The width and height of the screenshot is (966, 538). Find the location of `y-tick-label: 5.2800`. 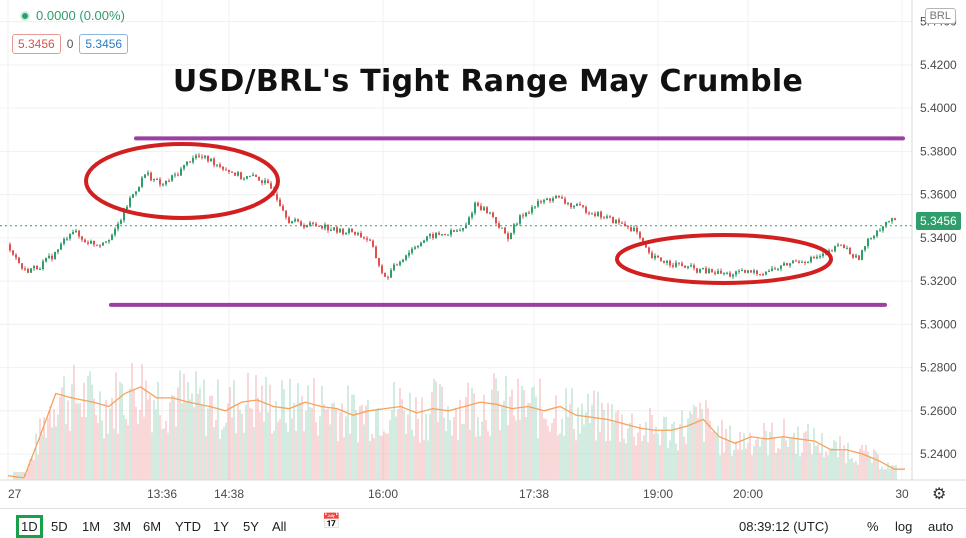

y-tick-label: 5.2800 is located at coordinates (938, 368).